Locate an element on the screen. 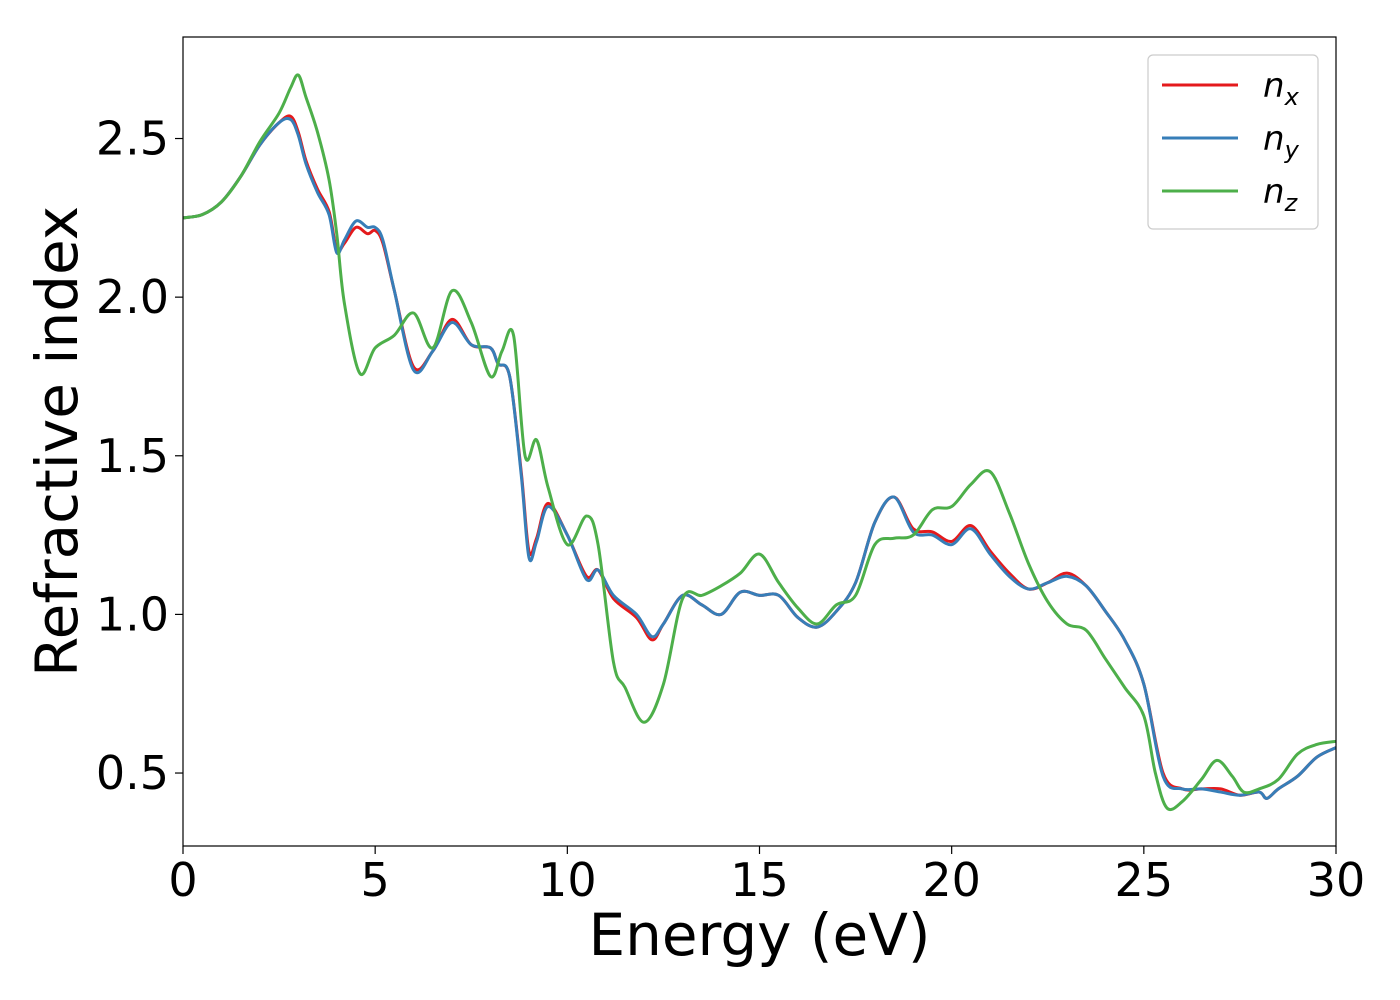  y-tick-label: 2.5 is located at coordinates (132, 139).